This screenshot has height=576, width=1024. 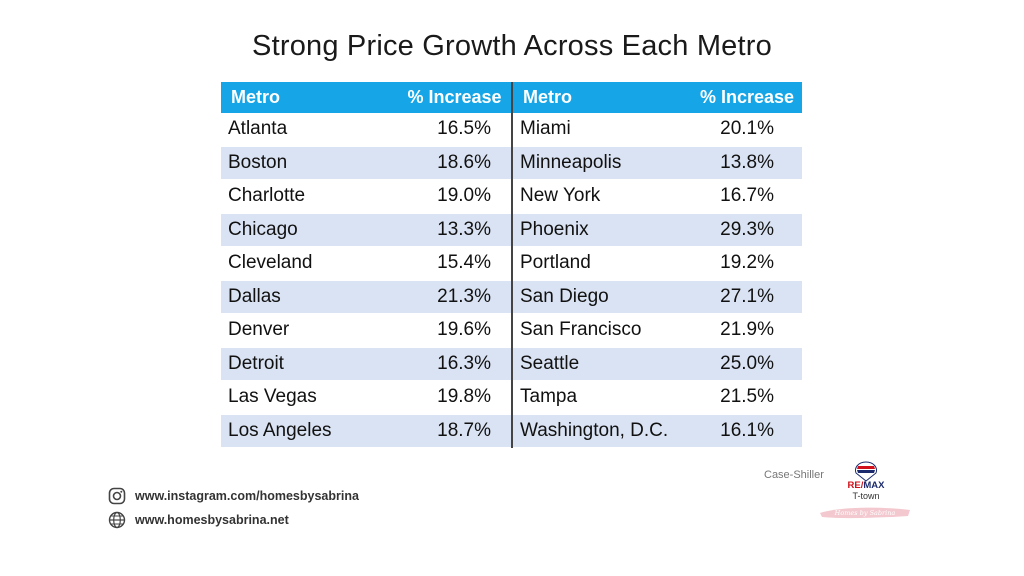 I want to click on metro-cell: Charlotte, so click(x=309, y=196).